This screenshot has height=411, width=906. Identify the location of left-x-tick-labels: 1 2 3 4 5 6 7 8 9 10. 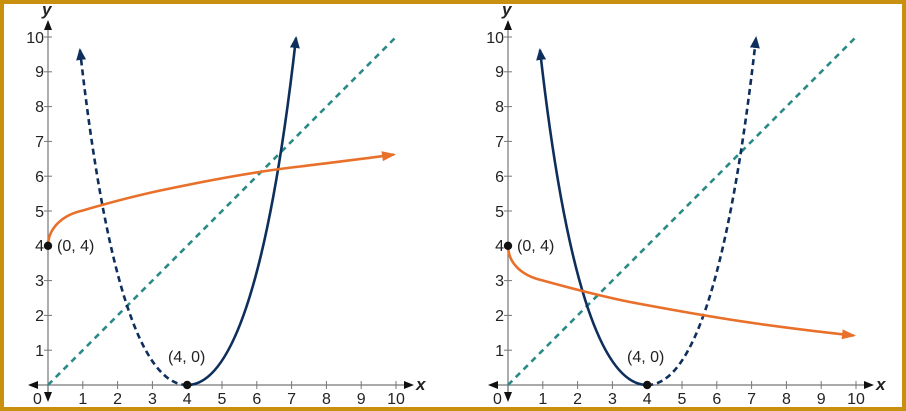
(241, 399).